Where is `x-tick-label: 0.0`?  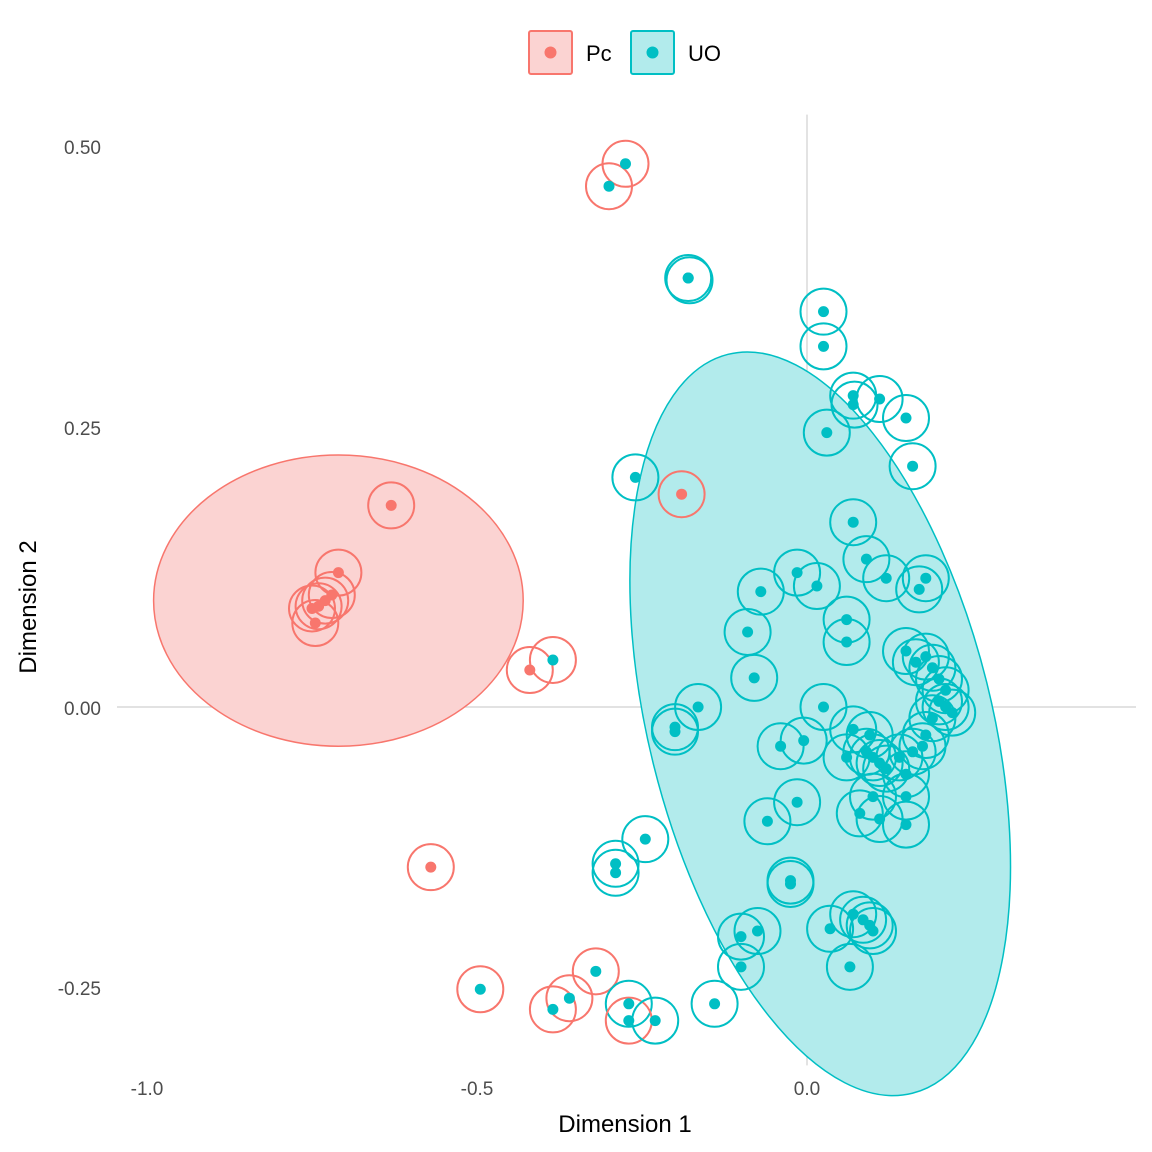
x-tick-label: 0.0 is located at coordinates (807, 1089).